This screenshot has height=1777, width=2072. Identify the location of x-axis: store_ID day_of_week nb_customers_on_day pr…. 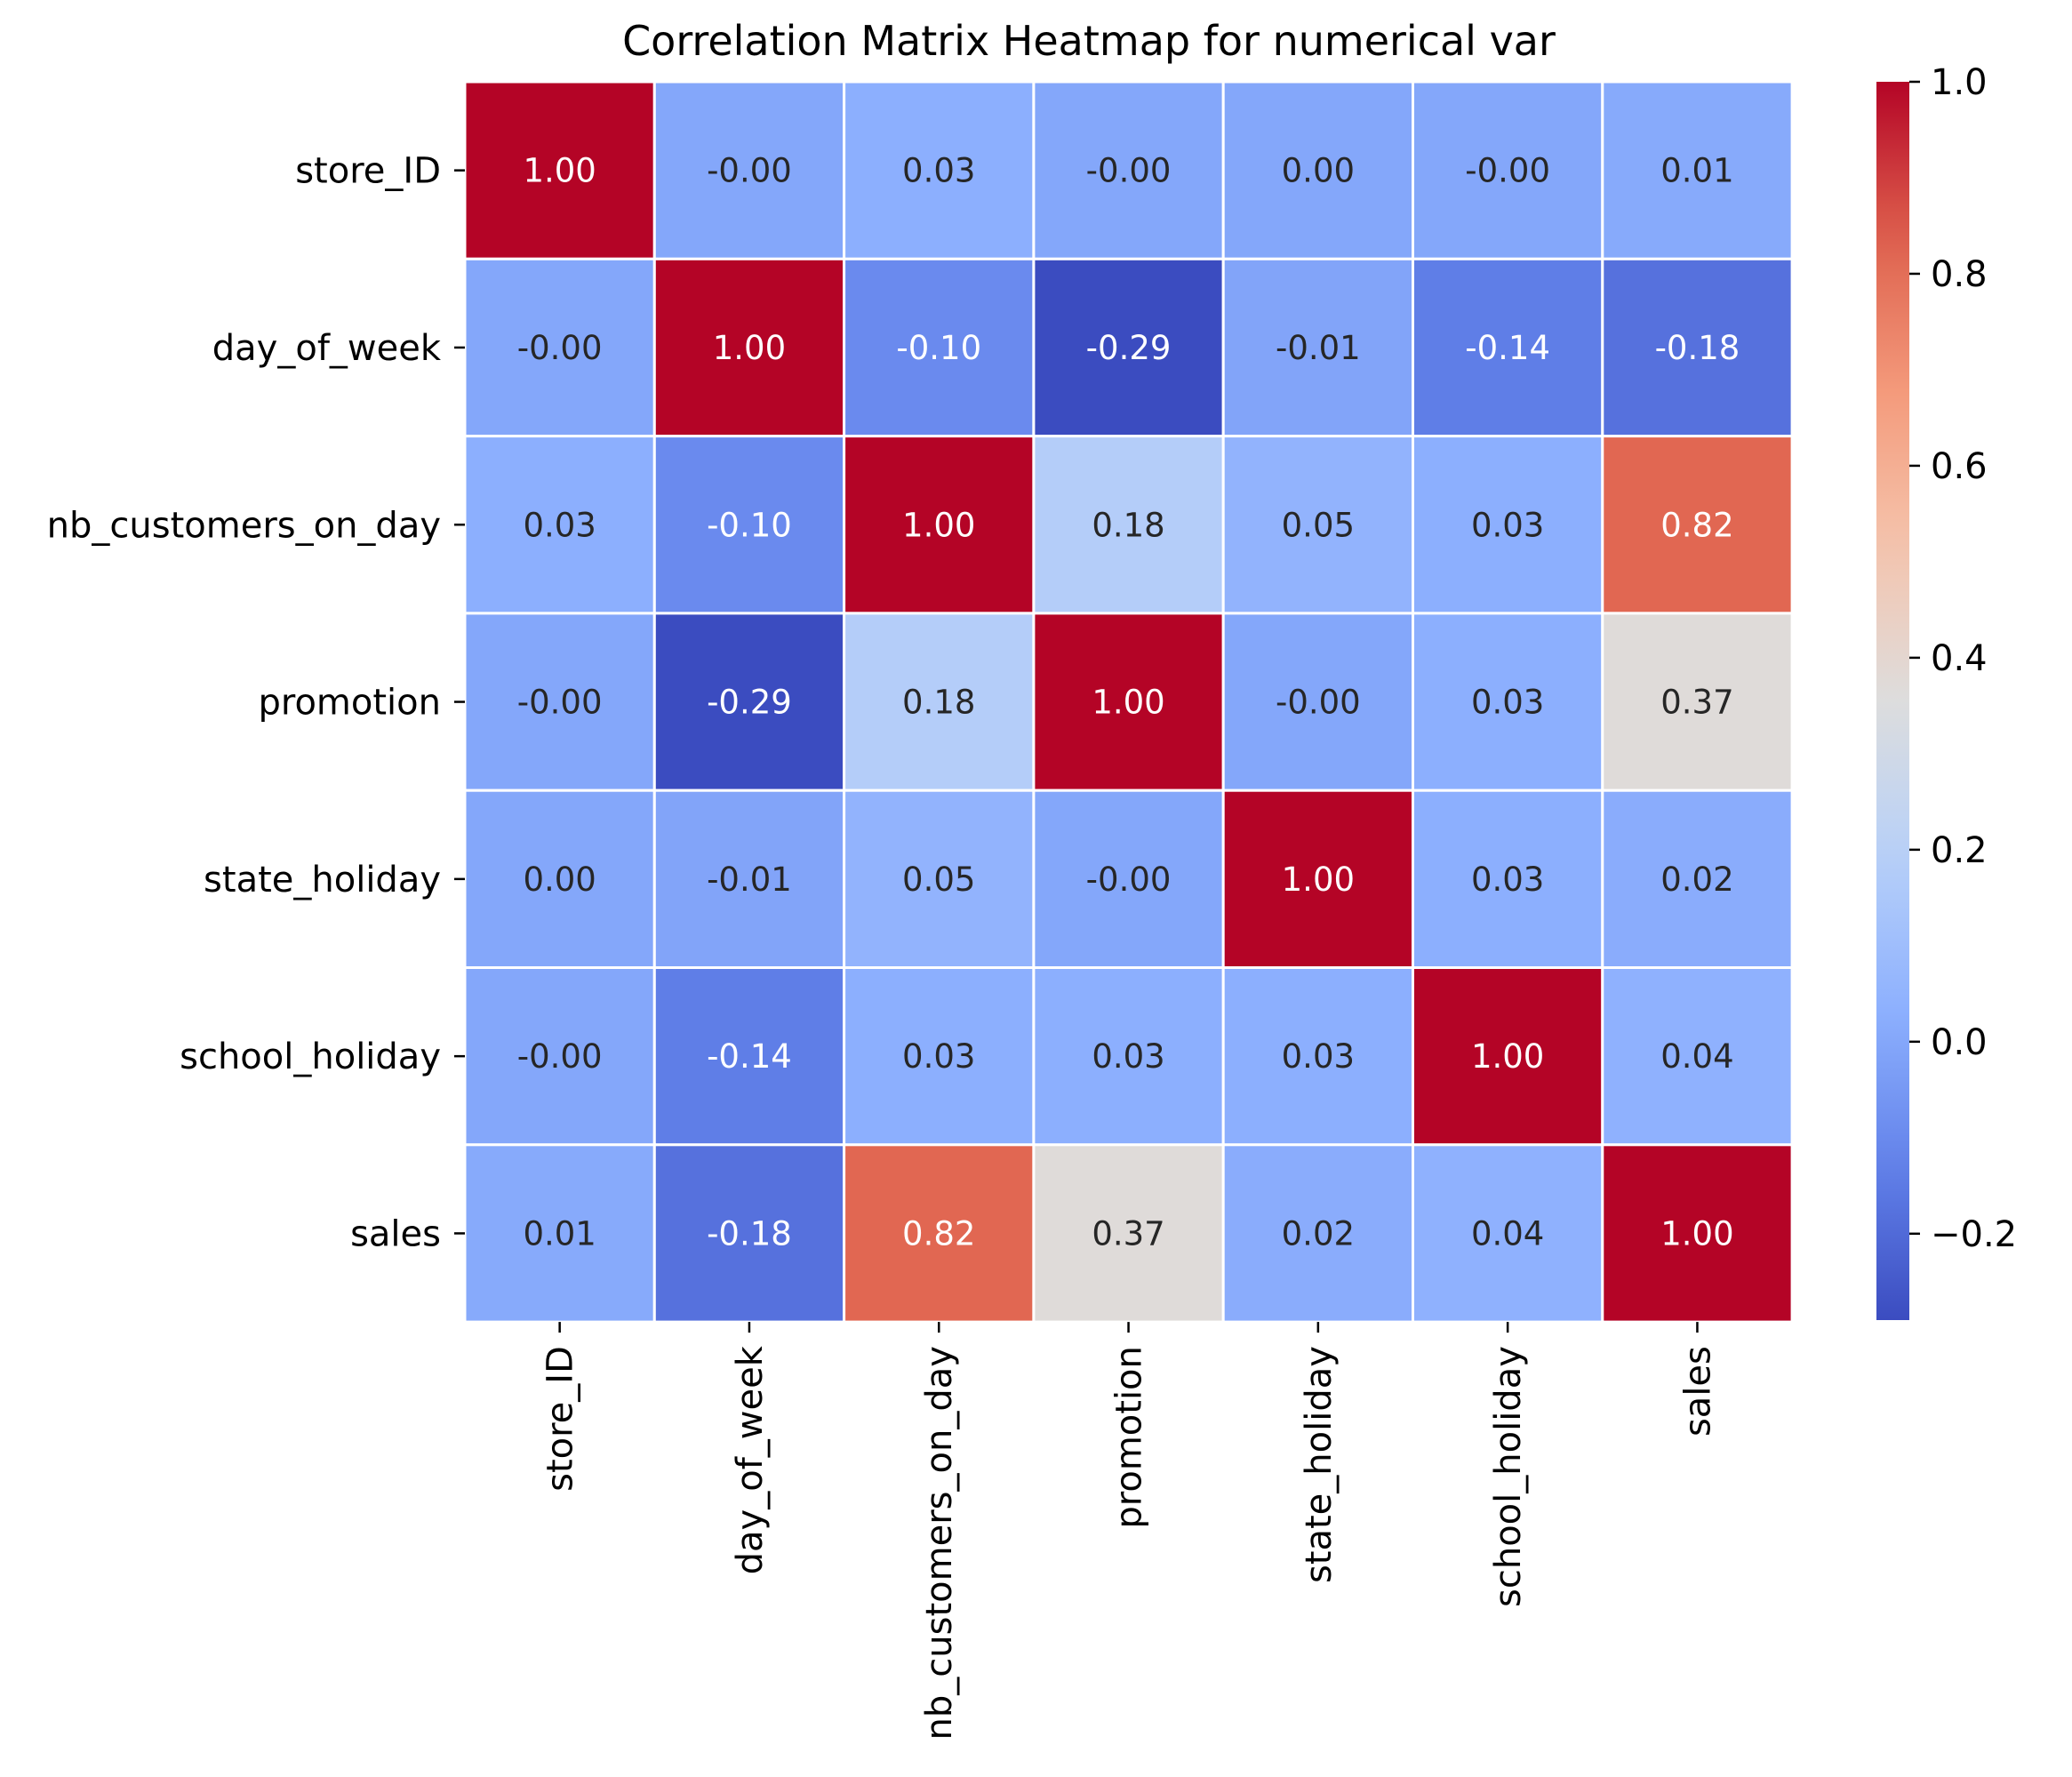
(1129, 1531).